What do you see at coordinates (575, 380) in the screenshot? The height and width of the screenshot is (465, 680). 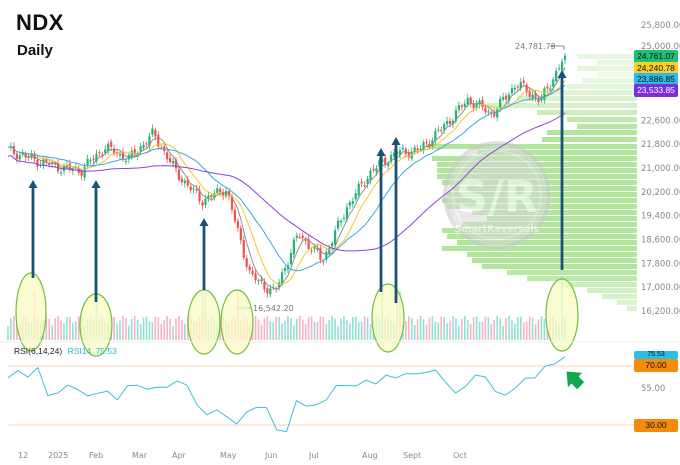 I see `green-arrow-icon` at bounding box center [575, 380].